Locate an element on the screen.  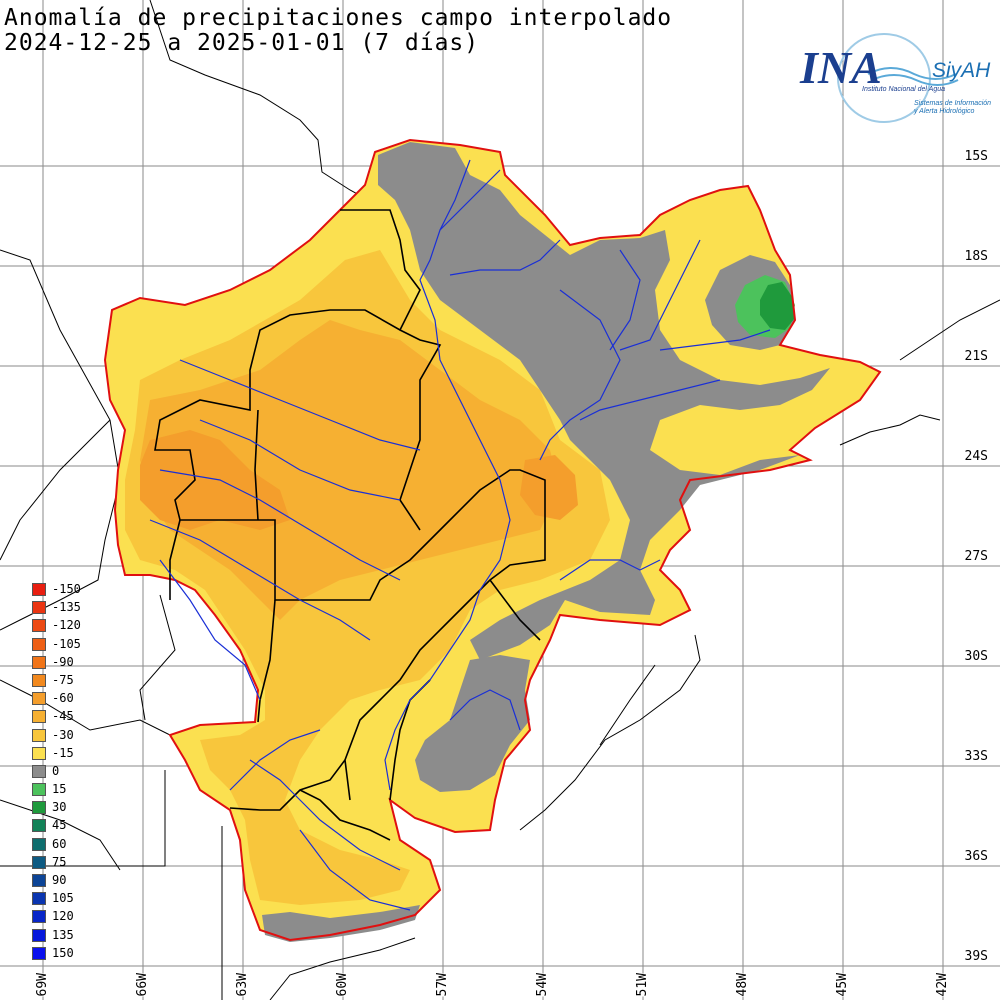
legend-label: 135 is located at coordinates (63, 934).